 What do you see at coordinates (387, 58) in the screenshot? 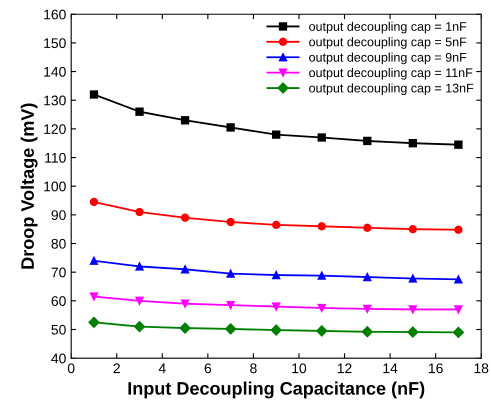
I see `legend-label: output decoupling cap = 9nF` at bounding box center [387, 58].